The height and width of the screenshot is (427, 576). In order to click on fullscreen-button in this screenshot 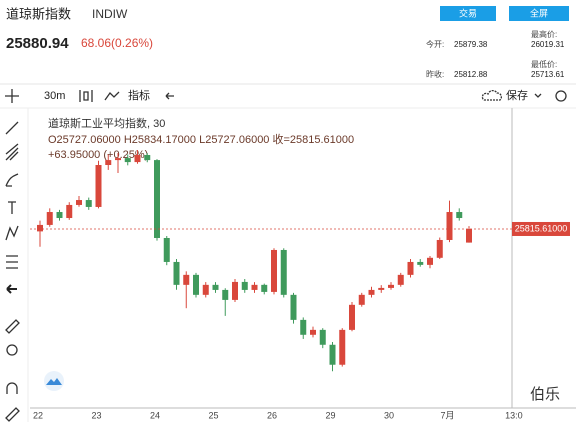, I will do `click(539, 13)`.